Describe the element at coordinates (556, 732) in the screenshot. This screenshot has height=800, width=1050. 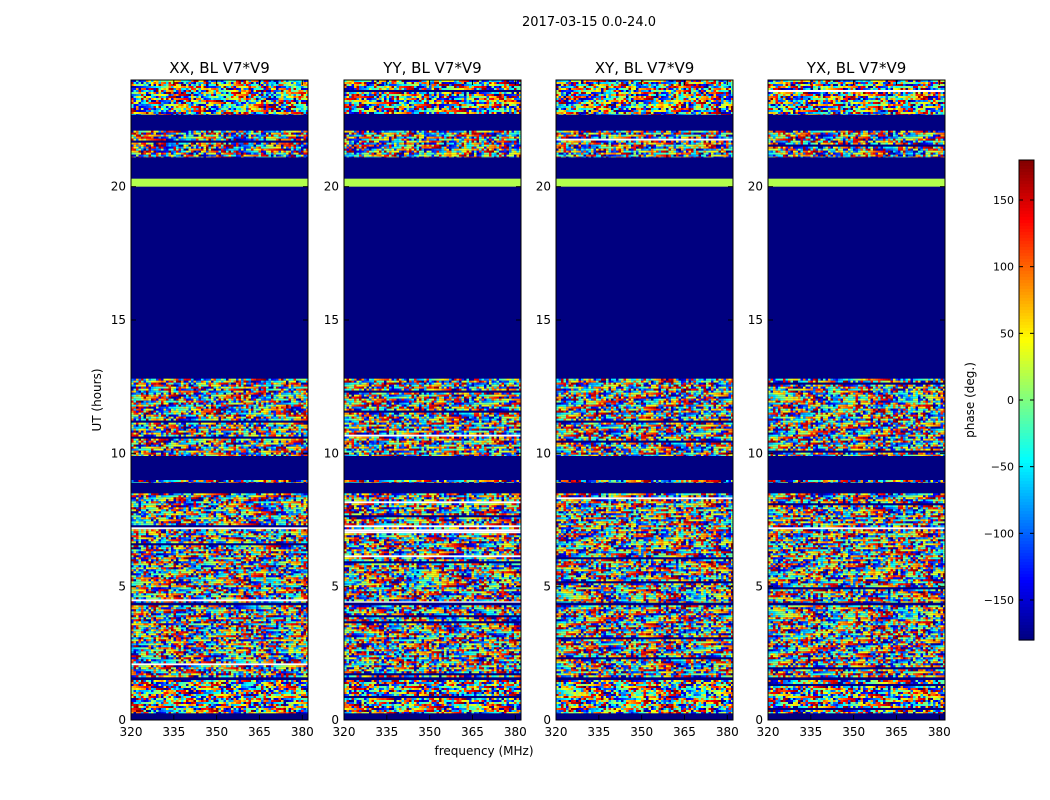
I see `x-tick-label: 320` at that location.